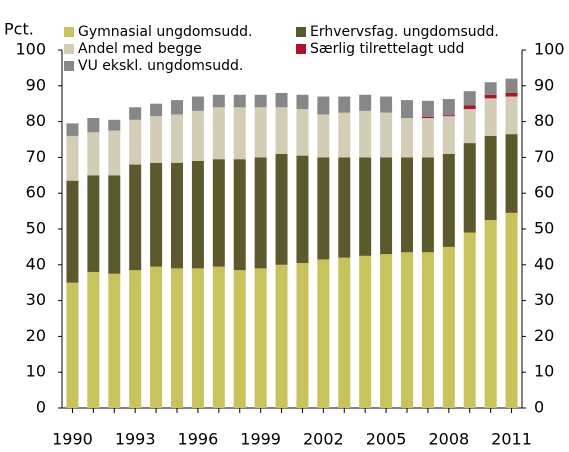 This screenshot has width=569, height=452. What do you see at coordinates (260, 439) in the screenshot?
I see `x-tick-label: 1999` at bounding box center [260, 439].